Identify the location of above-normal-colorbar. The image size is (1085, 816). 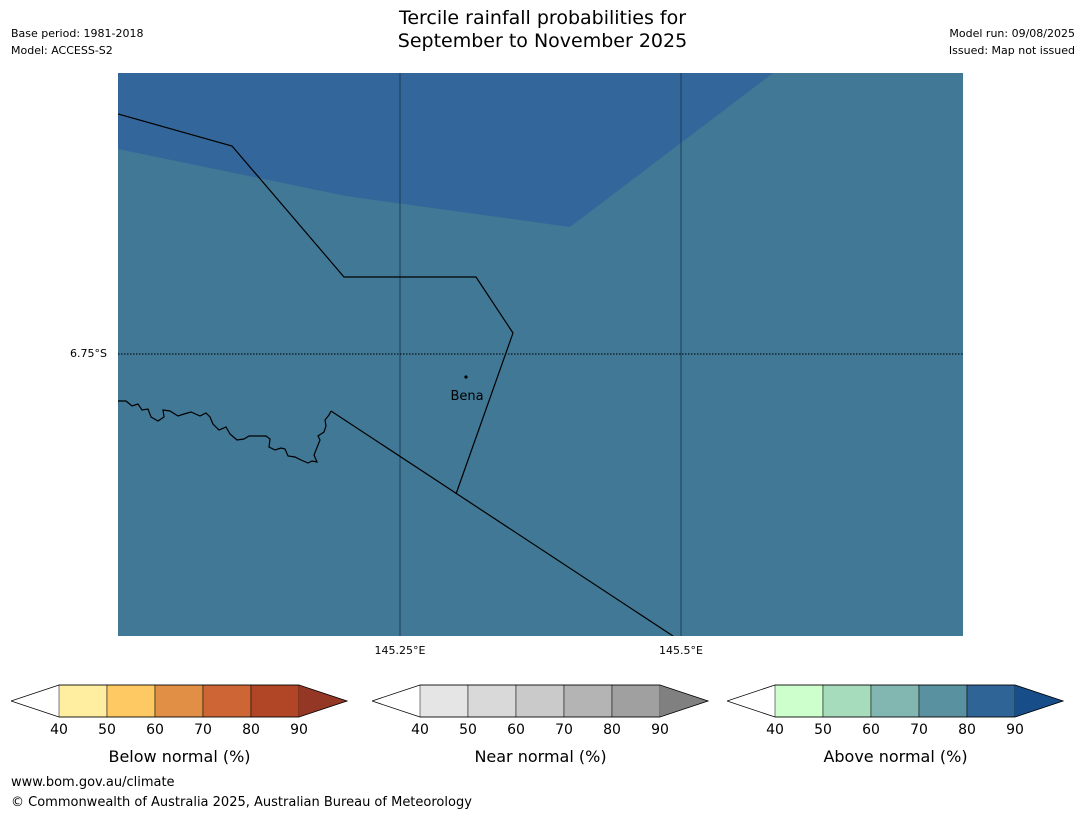
(895, 701).